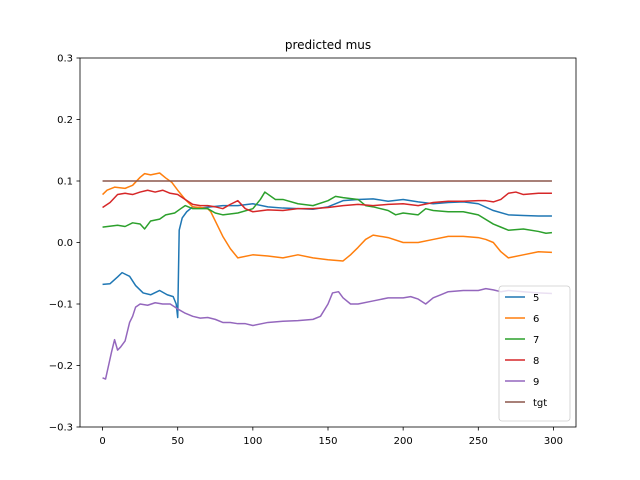 This screenshot has height=480, width=640. What do you see at coordinates (65, 120) in the screenshot?
I see `y-tick-label: 0.2` at bounding box center [65, 120].